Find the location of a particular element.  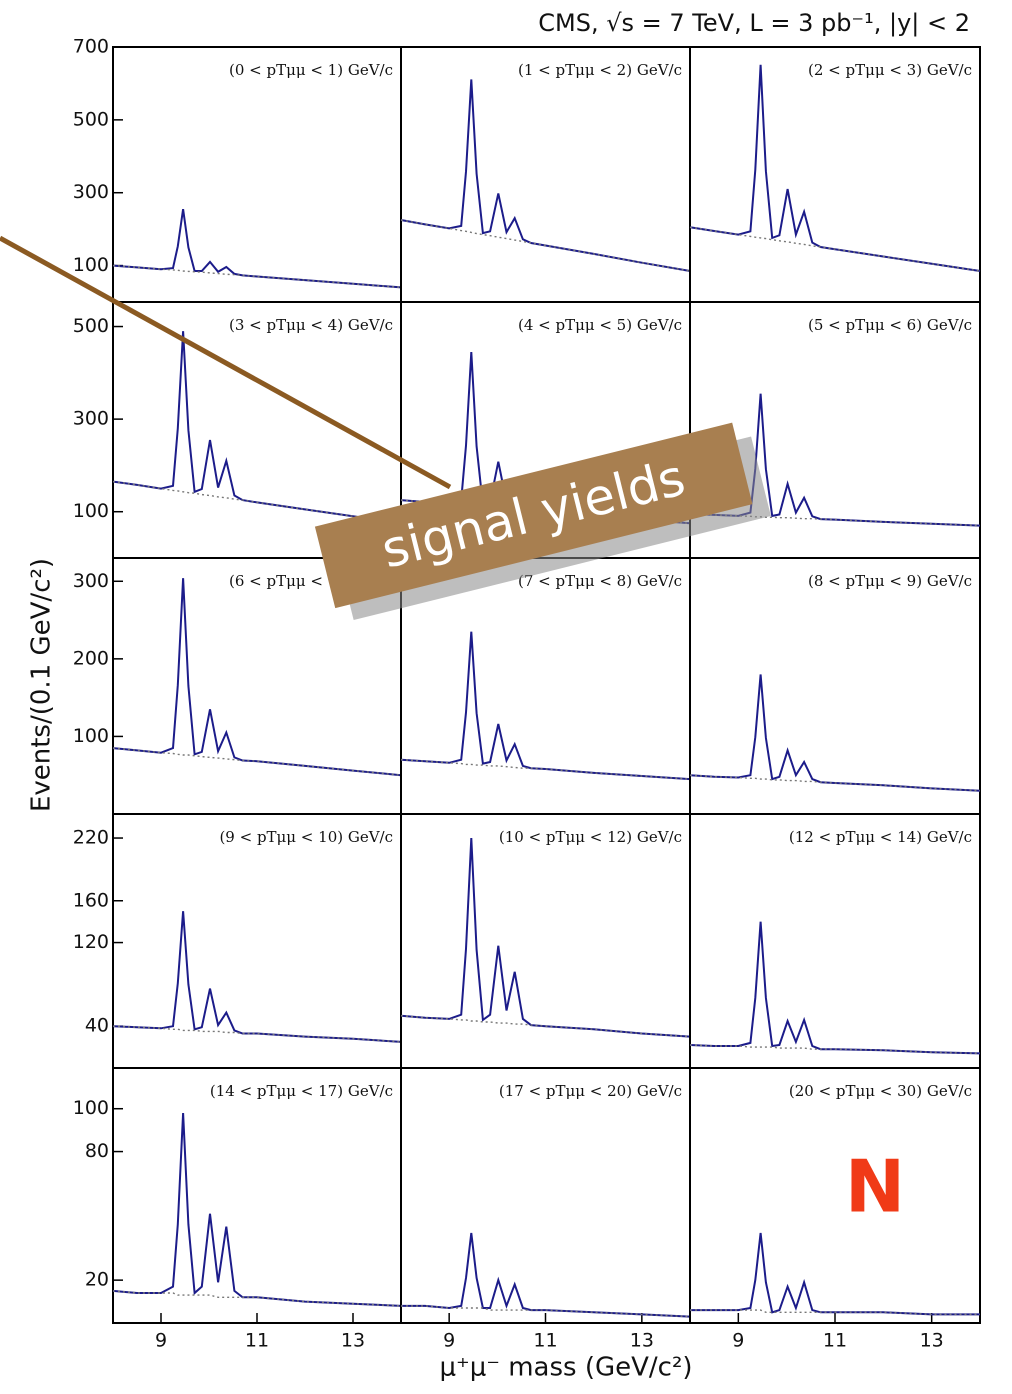

y-tick-label: 40 is located at coordinates (97, 1026).